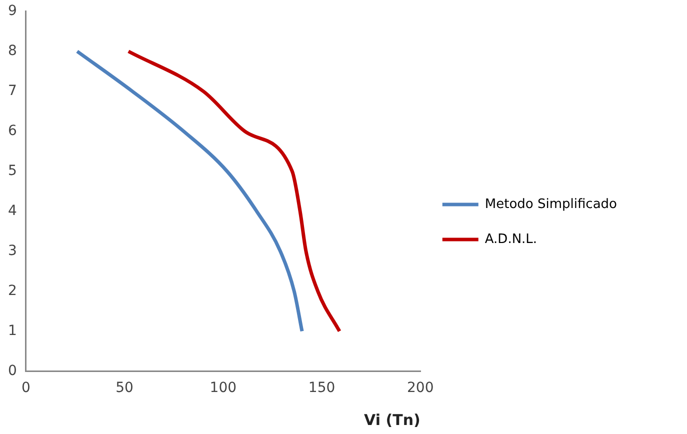 Image resolution: width=687 pixels, height=434 pixels. Describe the element at coordinates (392, 419) in the screenshot. I see `x-axis-title: Vi (Tn)` at that location.